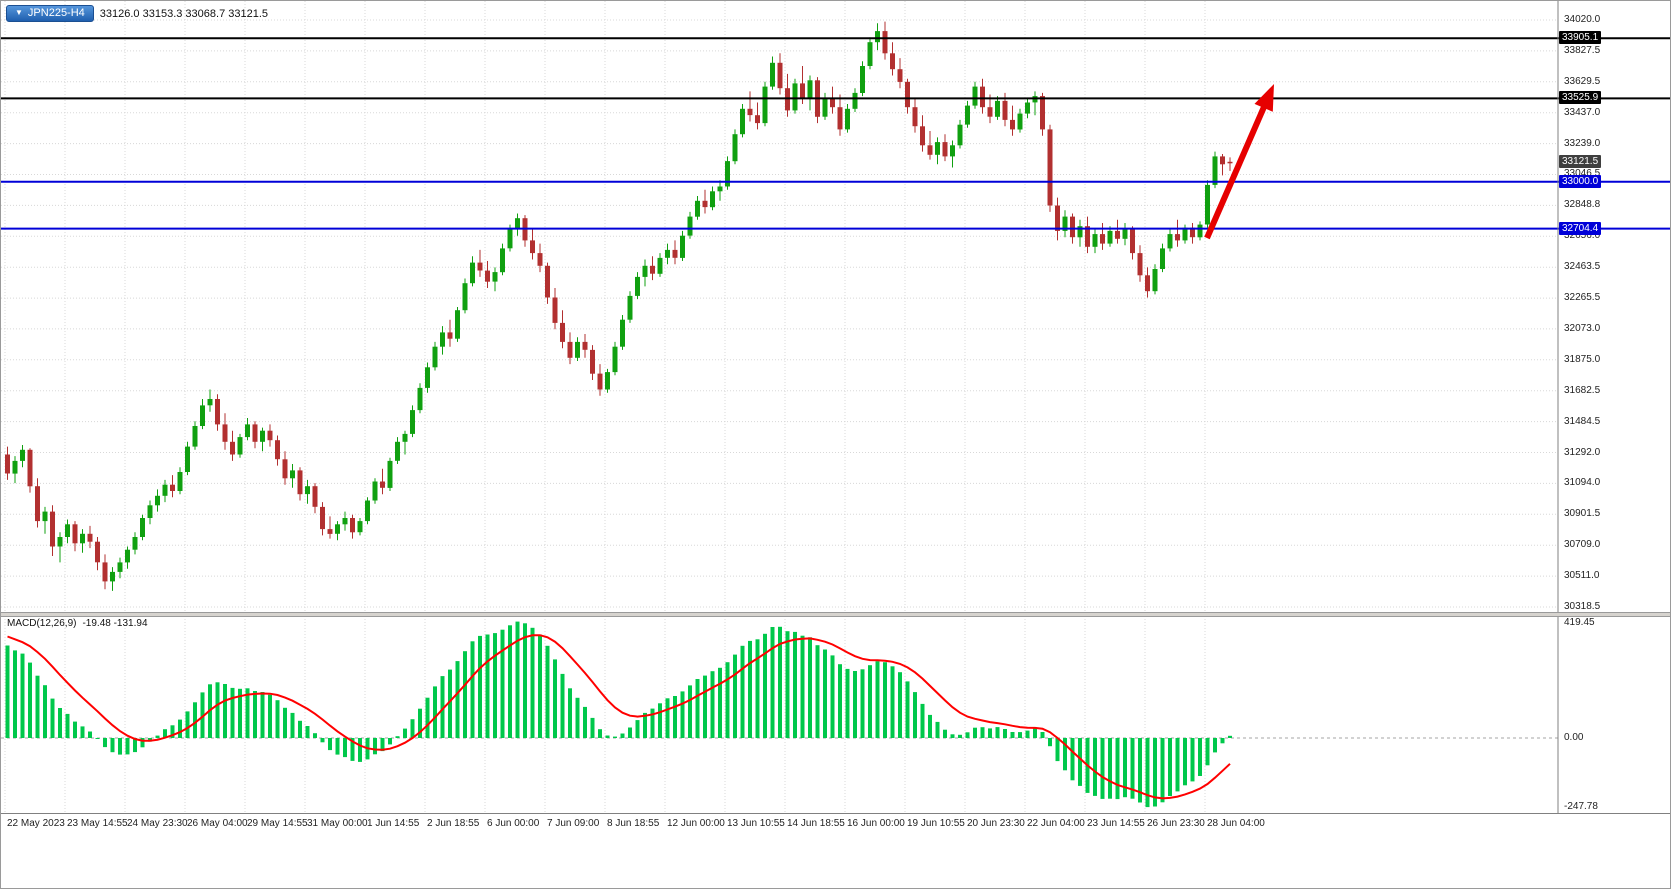 The width and height of the screenshot is (1671, 889). Describe the element at coordinates (1582, 267) in the screenshot. I see `price-axis-label: 32463.5` at that location.